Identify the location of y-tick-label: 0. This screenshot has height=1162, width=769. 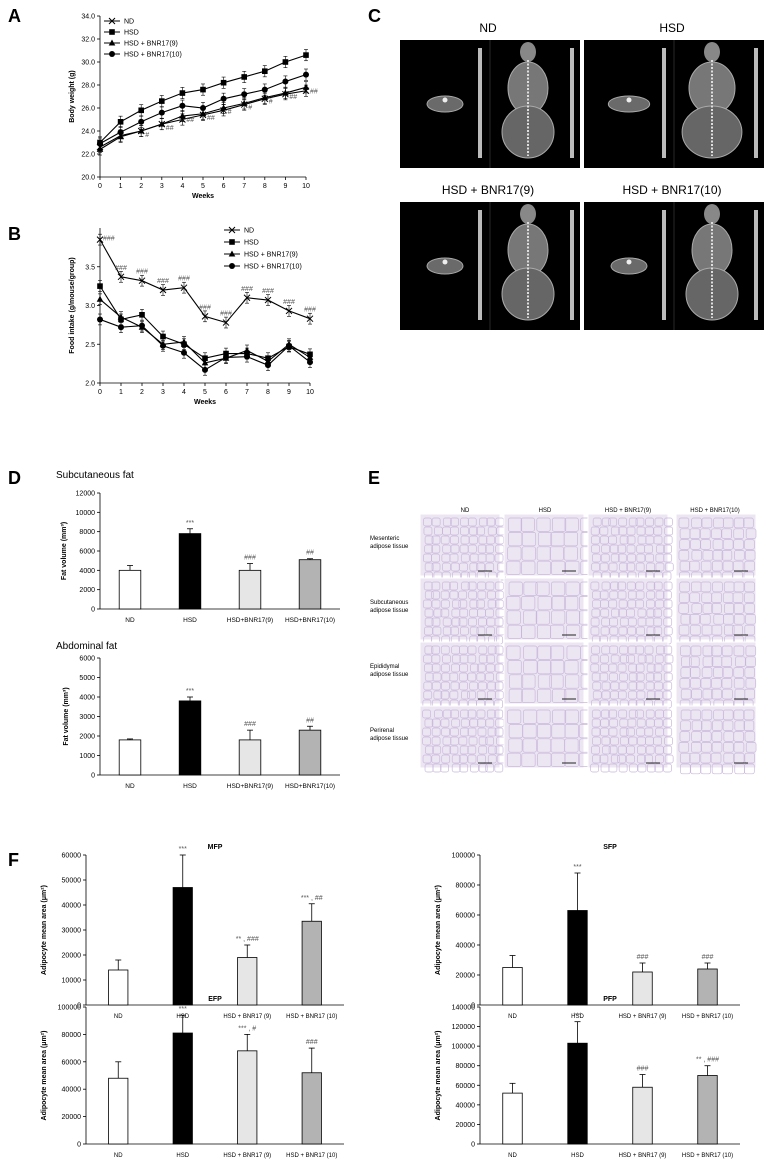
(473, 1006).